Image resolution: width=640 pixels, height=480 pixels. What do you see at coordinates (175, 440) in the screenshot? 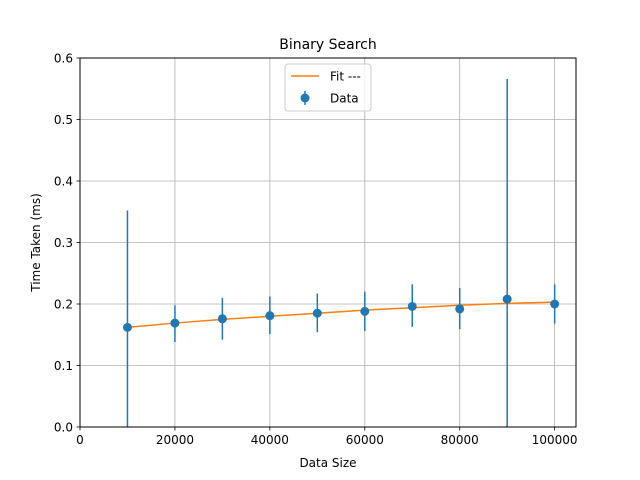
I see `x-tick-label: 20000` at bounding box center [175, 440].